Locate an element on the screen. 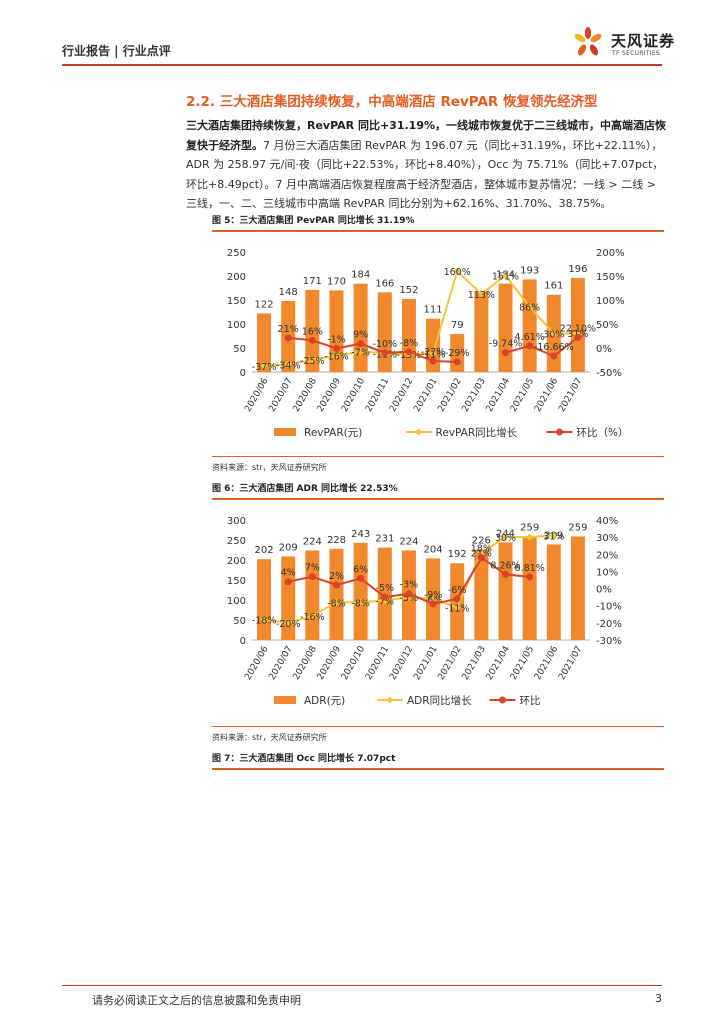  x-tick-label: 2021/07 is located at coordinates (570, 395).